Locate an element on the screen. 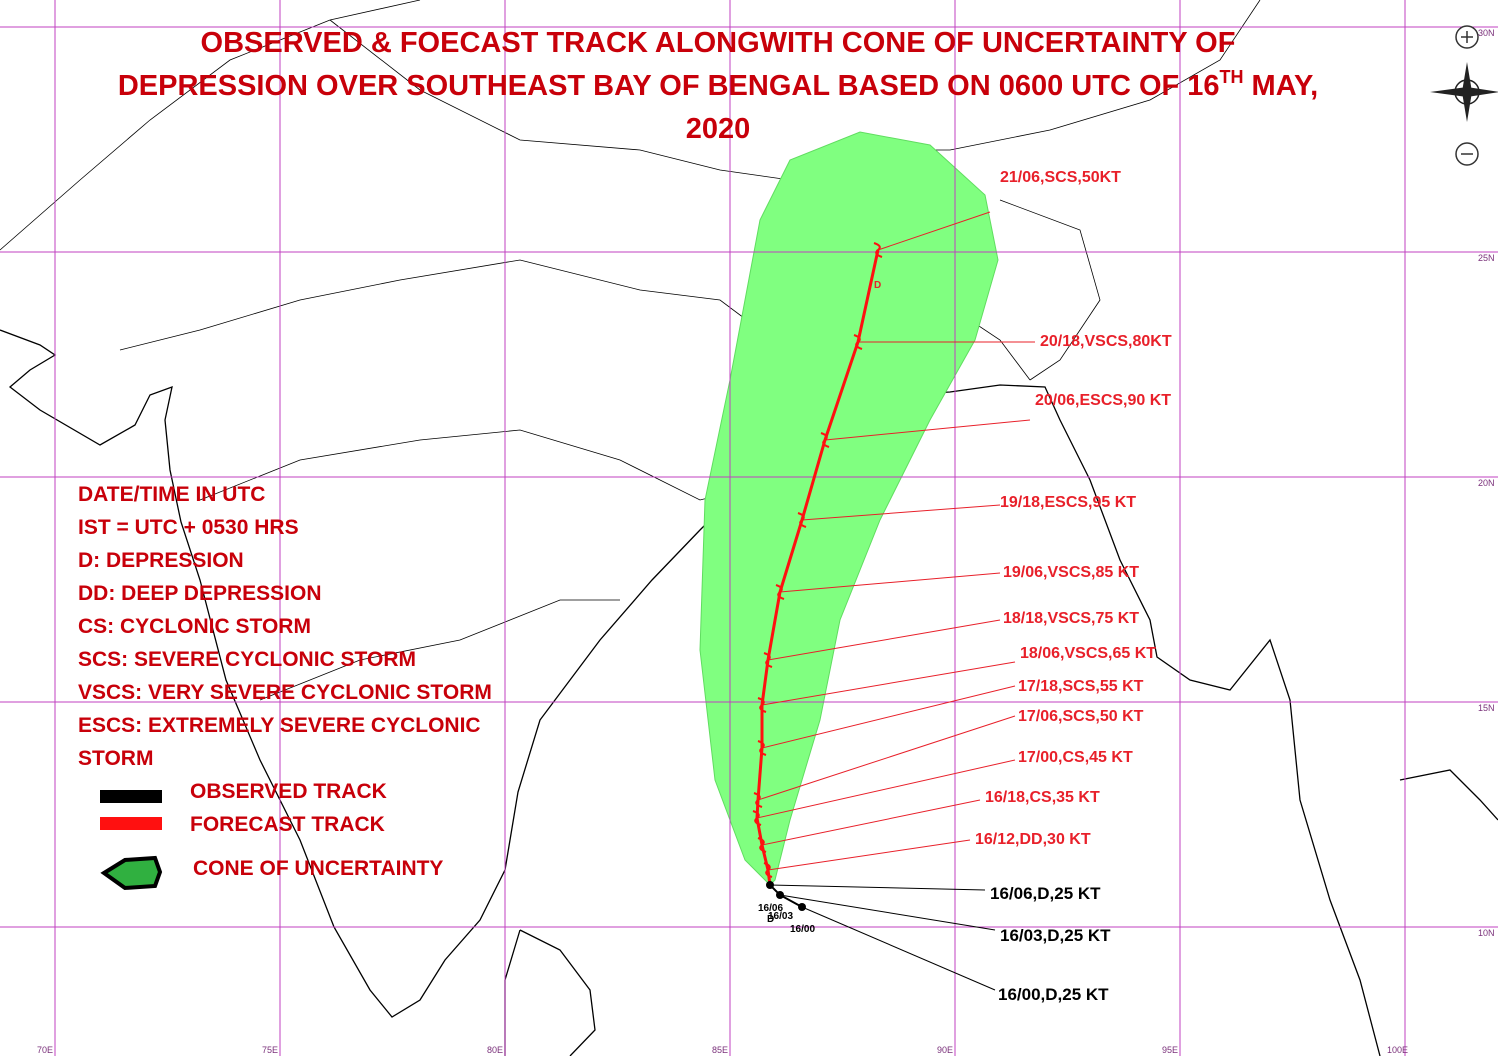 Image resolution: width=1498 pixels, height=1056 pixels. lon-label: 75E is located at coordinates (270, 1050).